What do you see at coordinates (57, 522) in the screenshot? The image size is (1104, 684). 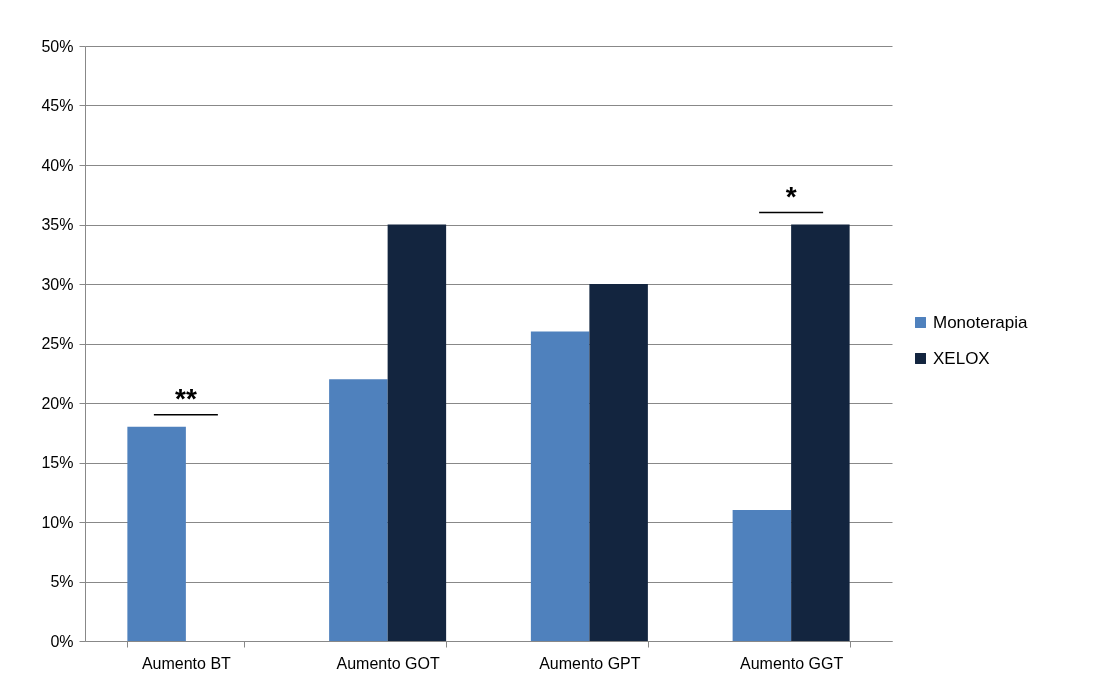 I see `y-tick-label: 10%` at bounding box center [57, 522].